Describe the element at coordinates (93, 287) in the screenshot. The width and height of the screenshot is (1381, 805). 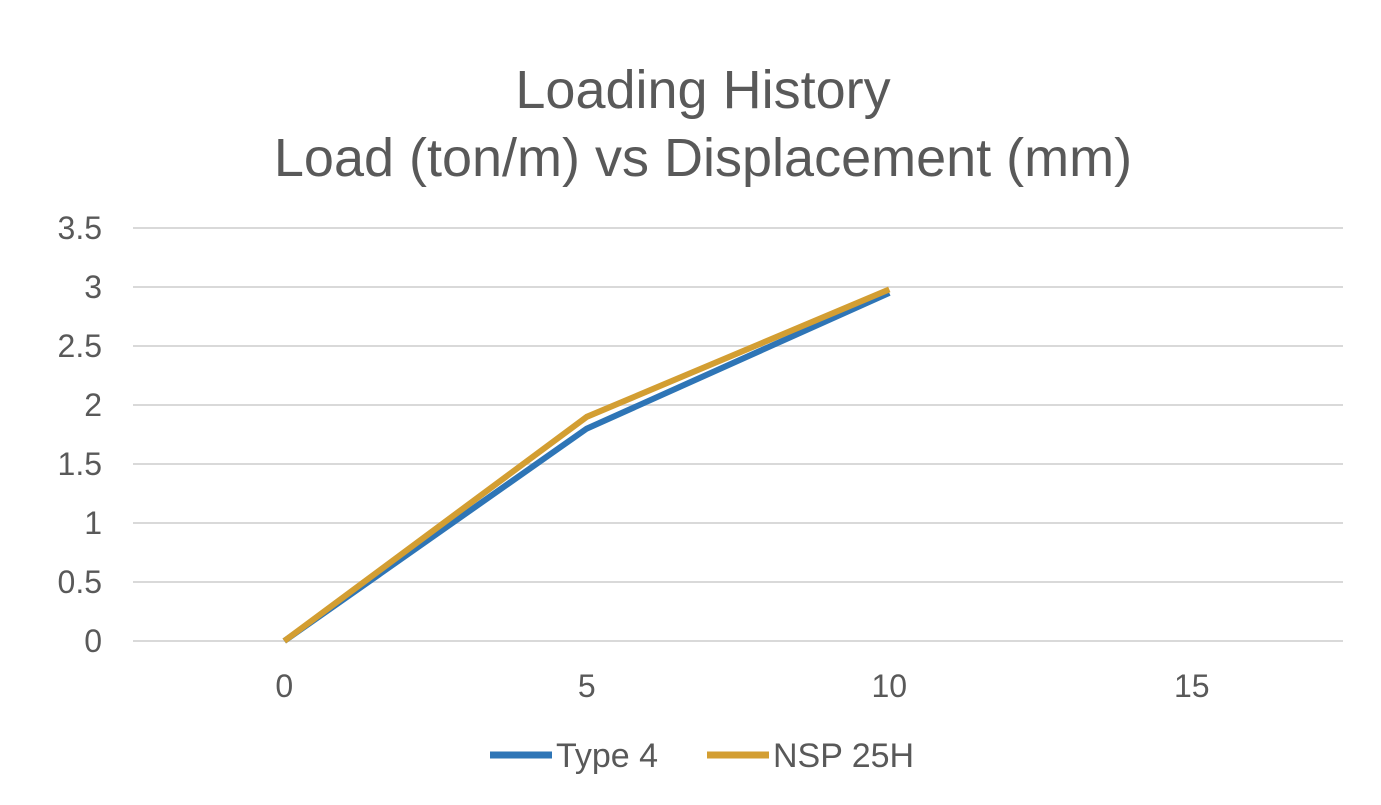
I see `y-tick-label: 3` at that location.